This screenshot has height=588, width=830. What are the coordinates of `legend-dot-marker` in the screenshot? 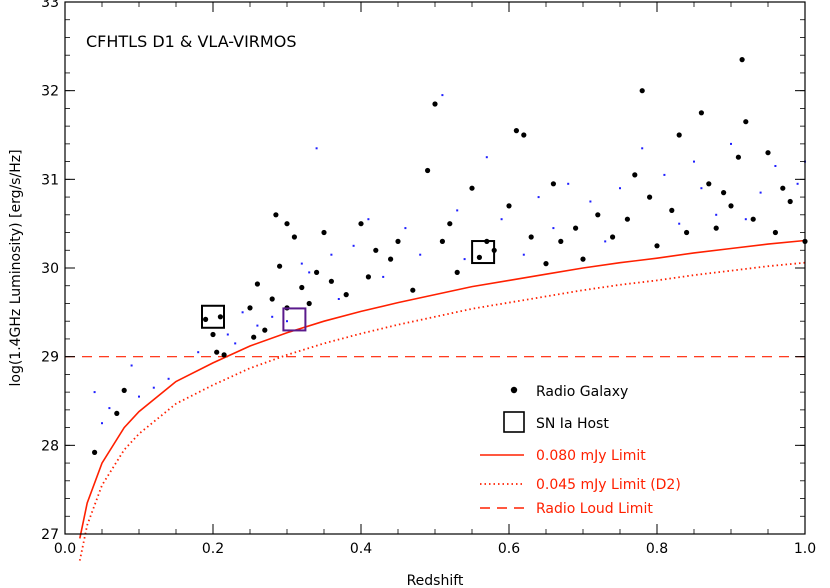 It's located at (514, 390).